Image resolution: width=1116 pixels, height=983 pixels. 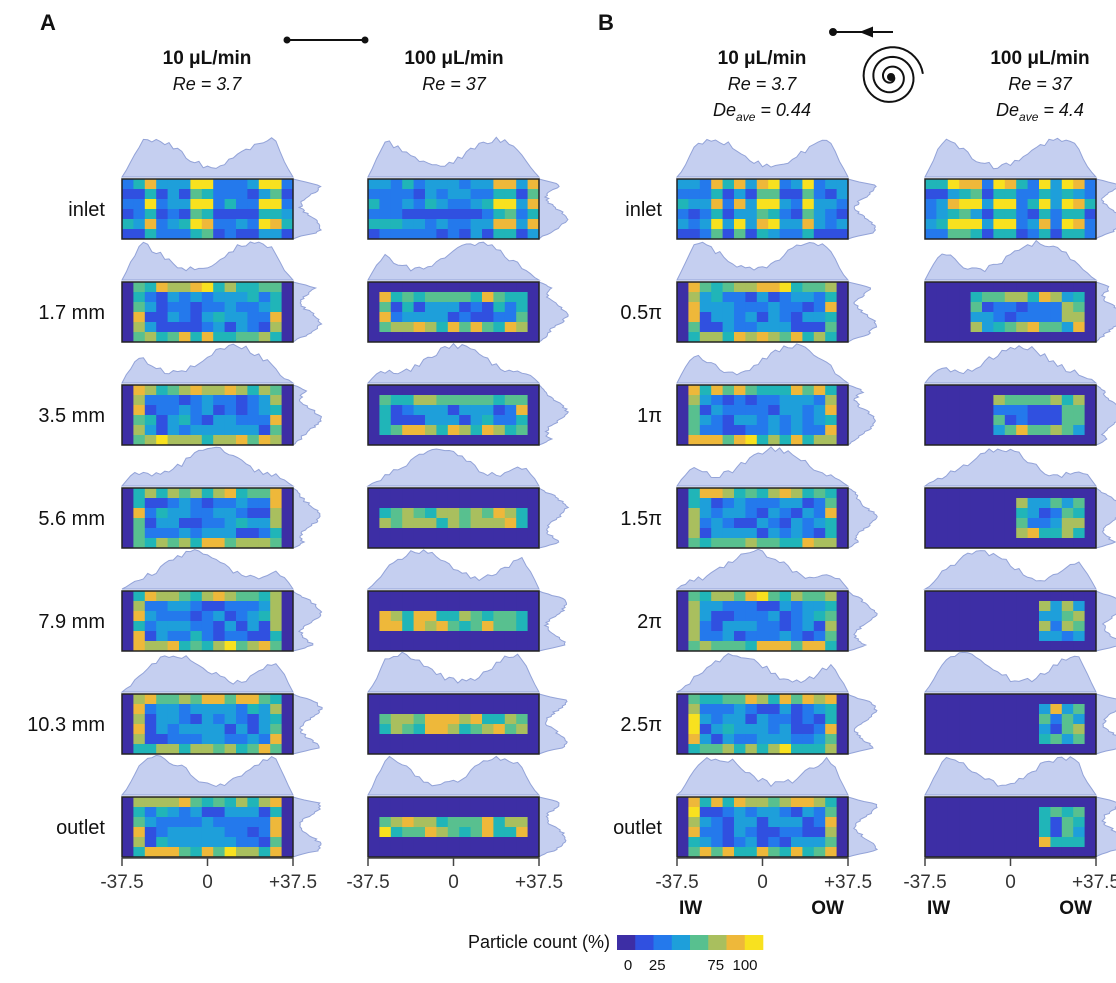 What do you see at coordinates (71, 416) in the screenshot?
I see `row-label: 3.5 mm` at bounding box center [71, 416].